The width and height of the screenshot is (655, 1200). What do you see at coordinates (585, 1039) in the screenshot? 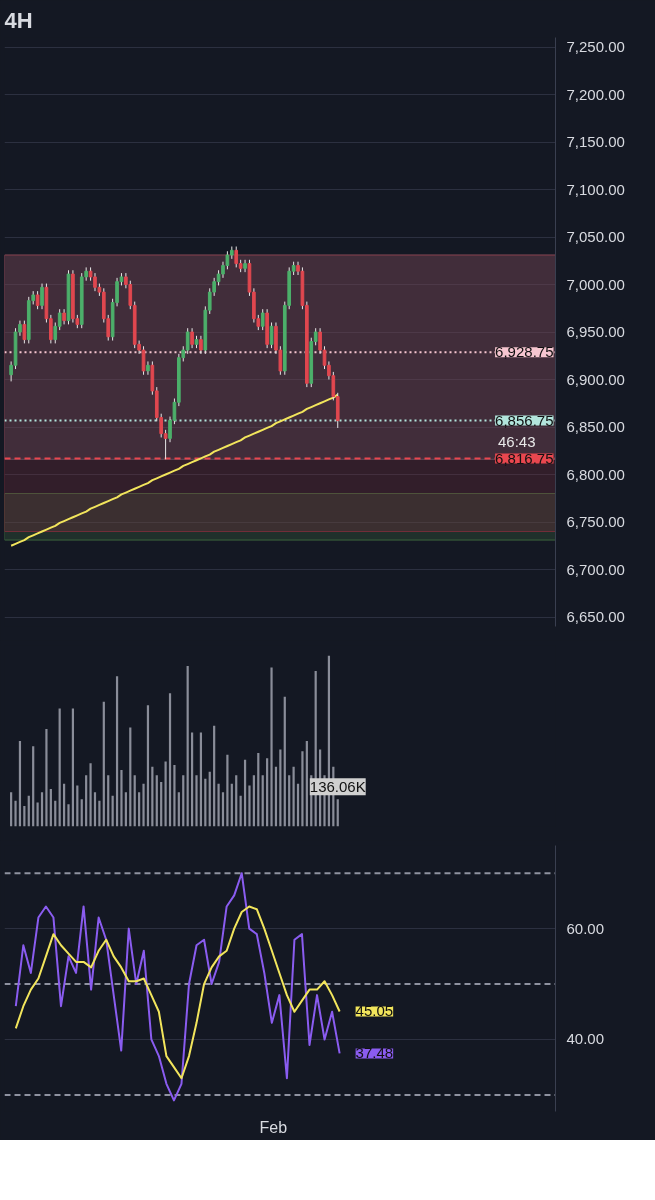
I see `y-tick-label: 40.00` at bounding box center [585, 1039].